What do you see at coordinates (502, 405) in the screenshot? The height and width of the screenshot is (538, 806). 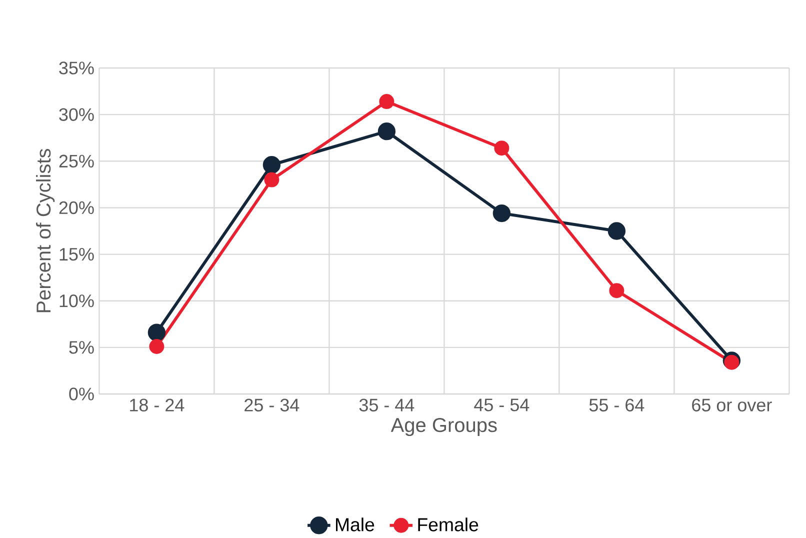 I see `x-tick-label: 45 - 54` at bounding box center [502, 405].